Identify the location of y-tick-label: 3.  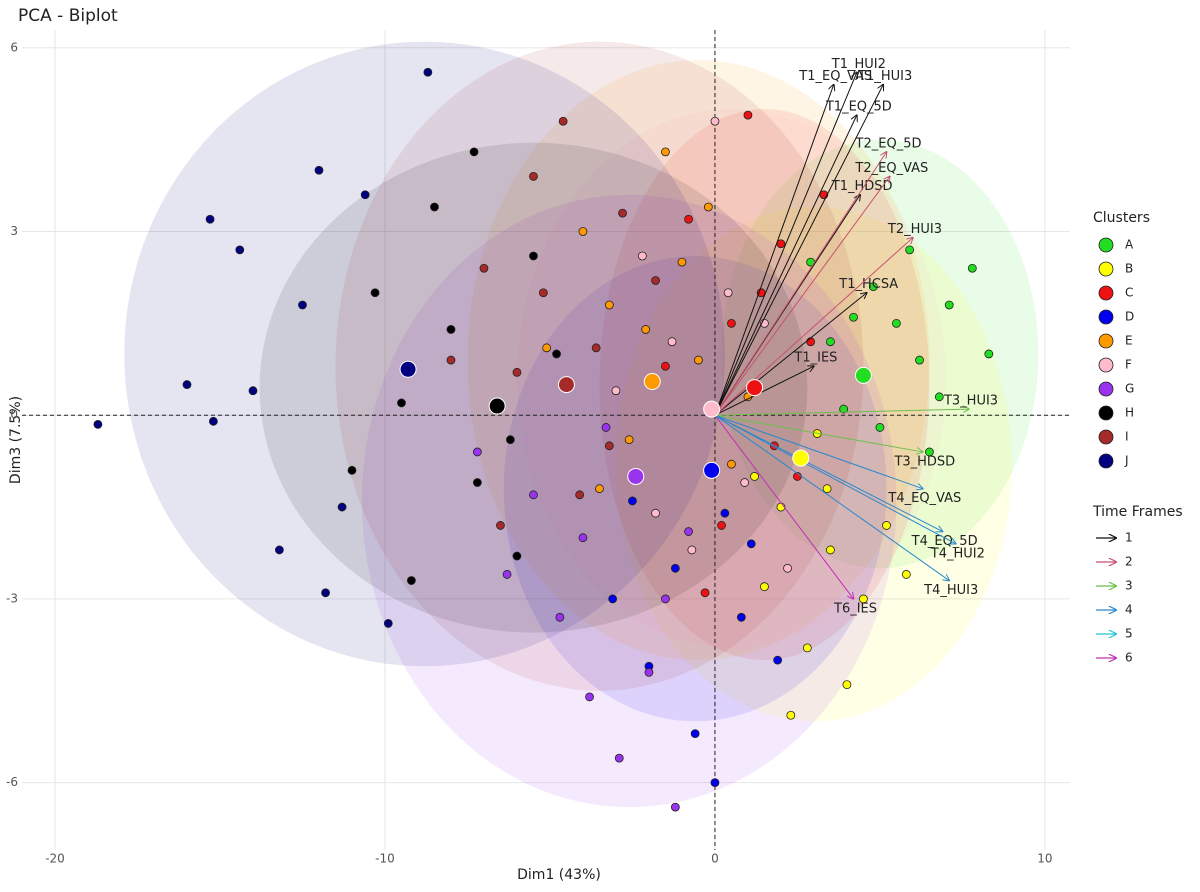
(14, 231).